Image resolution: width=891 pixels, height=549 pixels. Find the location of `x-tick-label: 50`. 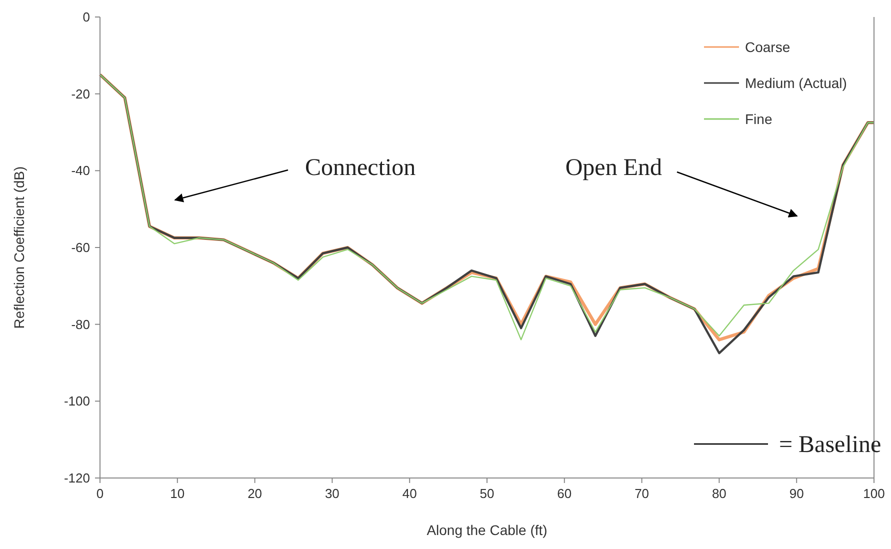

x-tick-label: 50 is located at coordinates (487, 493).